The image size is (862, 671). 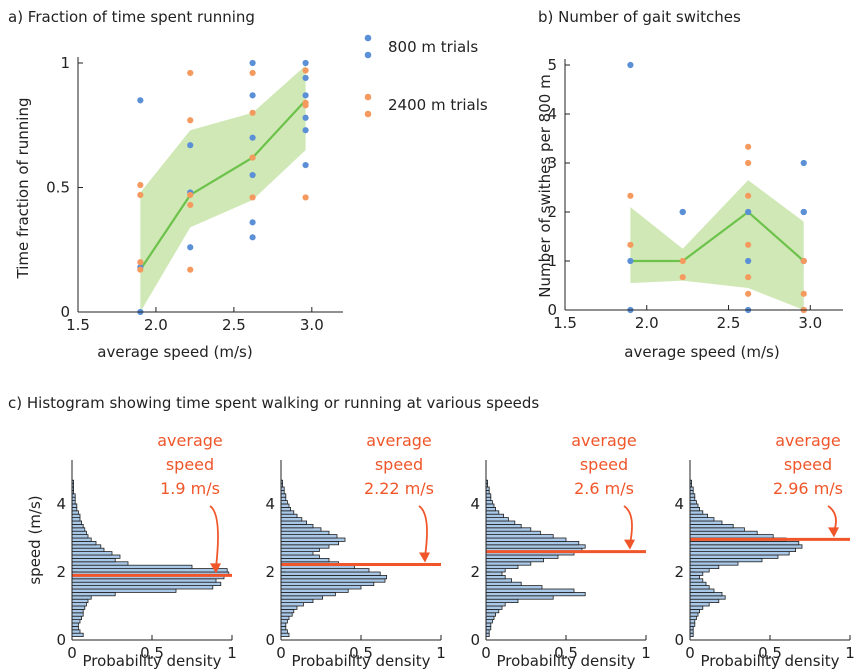 What do you see at coordinates (312, 325) in the screenshot?
I see `a-x-tick-label: 3.0` at bounding box center [312, 325].